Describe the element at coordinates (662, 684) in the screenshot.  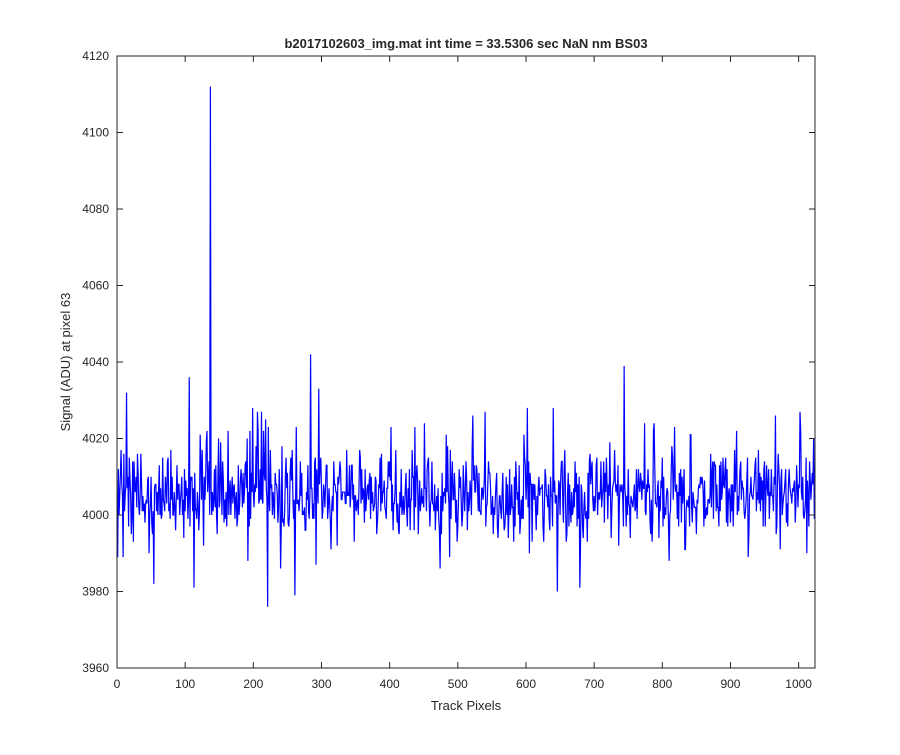
I see `x-tick-label: 800` at that location.